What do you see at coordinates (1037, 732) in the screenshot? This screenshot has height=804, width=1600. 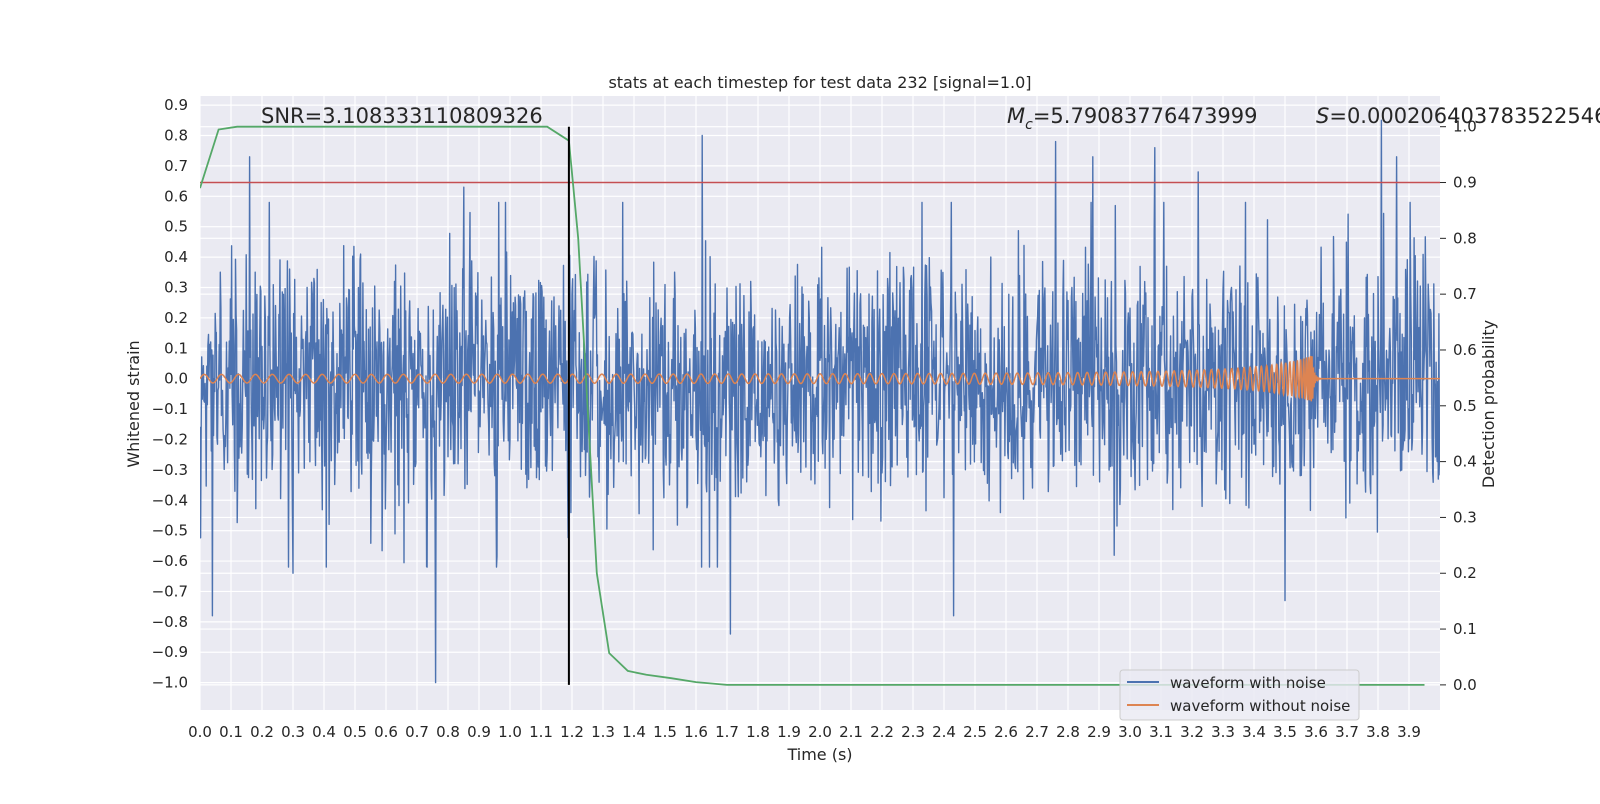 I see `x-tick-label: 2.7` at bounding box center [1037, 732].